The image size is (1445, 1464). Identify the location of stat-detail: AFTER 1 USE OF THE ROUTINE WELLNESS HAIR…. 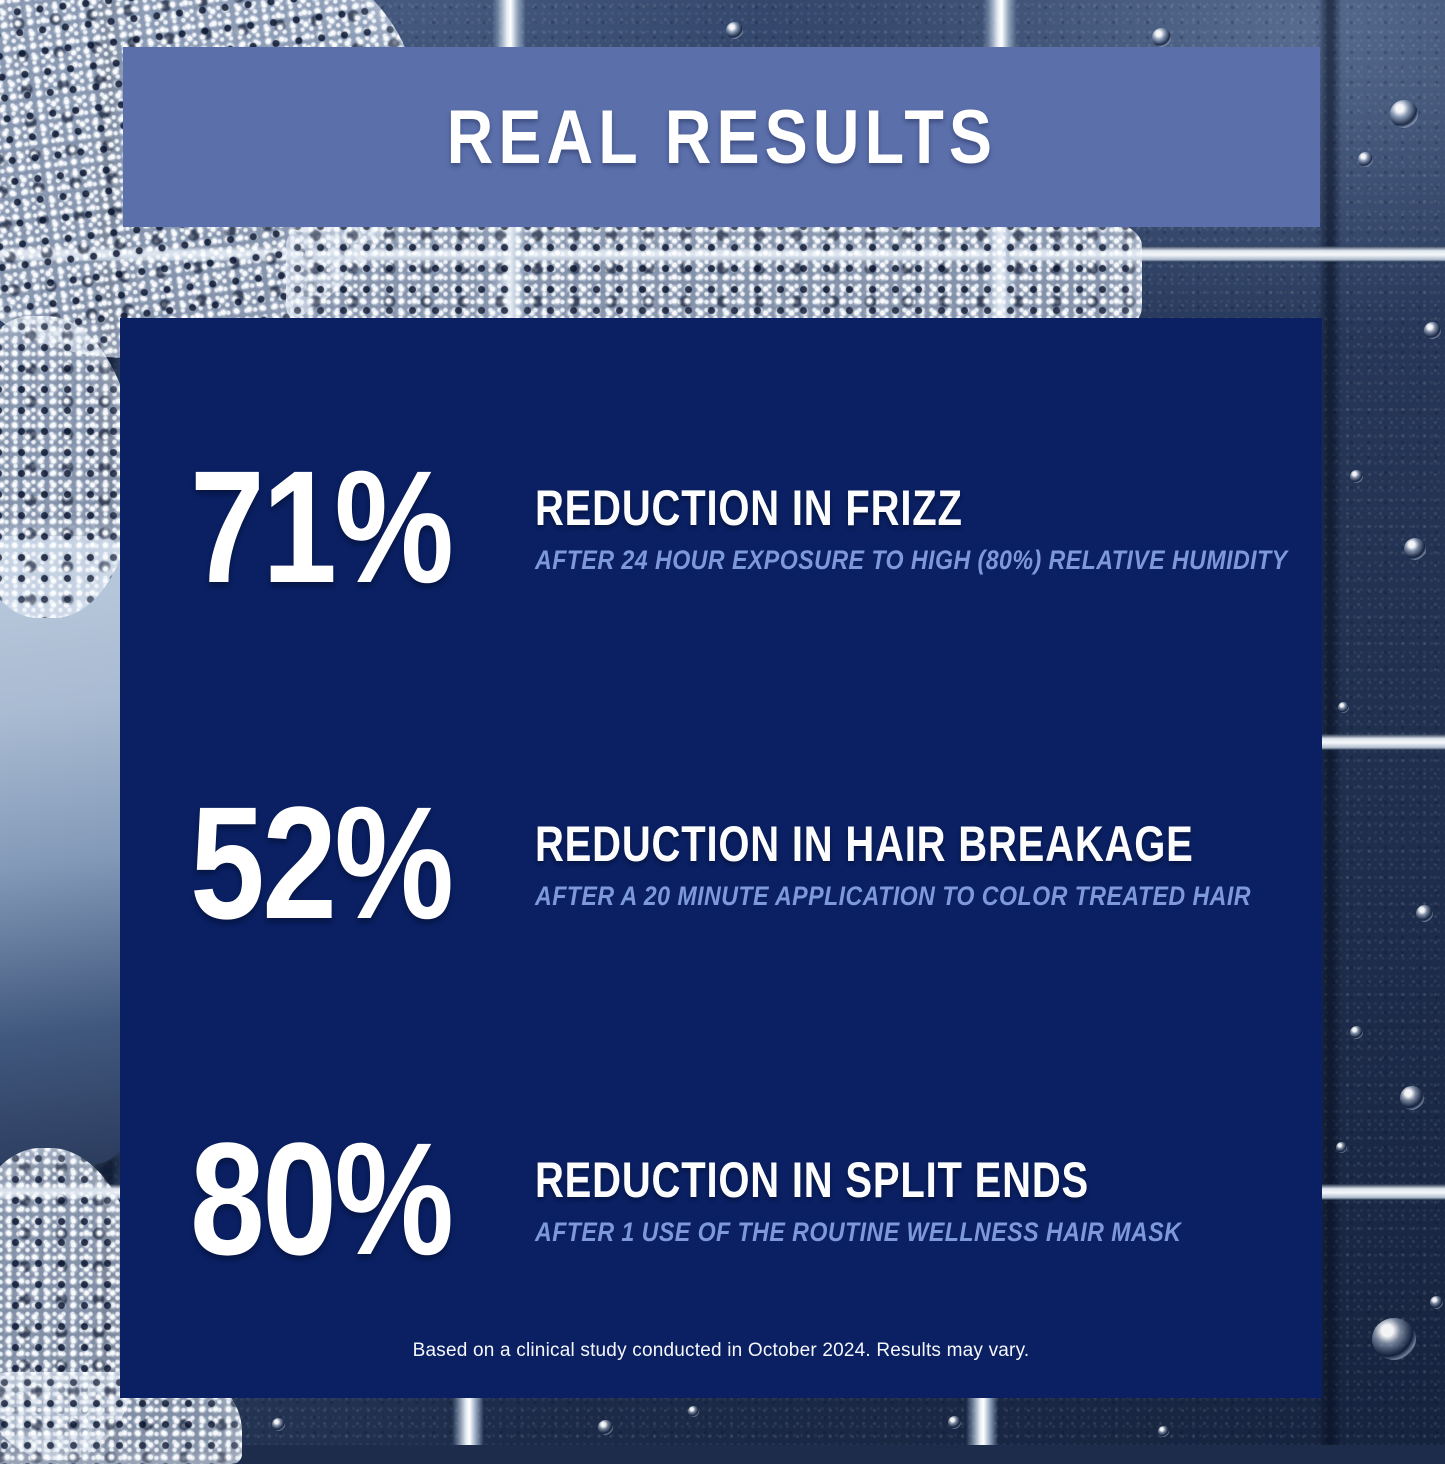
(858, 1232).